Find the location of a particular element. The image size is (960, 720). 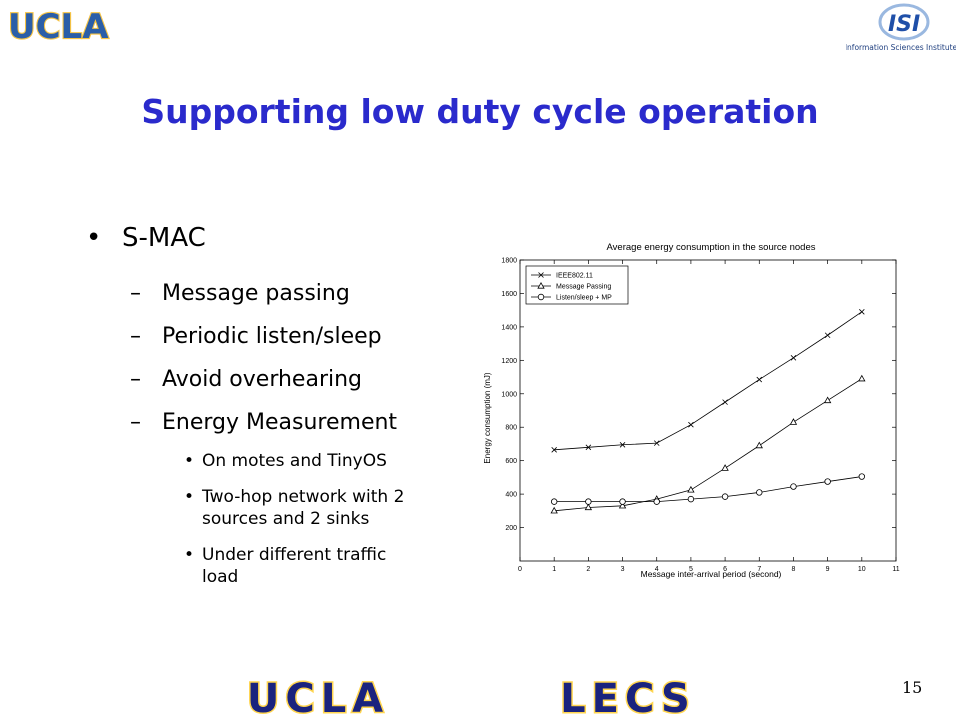

x-tick-label: 1 is located at coordinates (554, 569).